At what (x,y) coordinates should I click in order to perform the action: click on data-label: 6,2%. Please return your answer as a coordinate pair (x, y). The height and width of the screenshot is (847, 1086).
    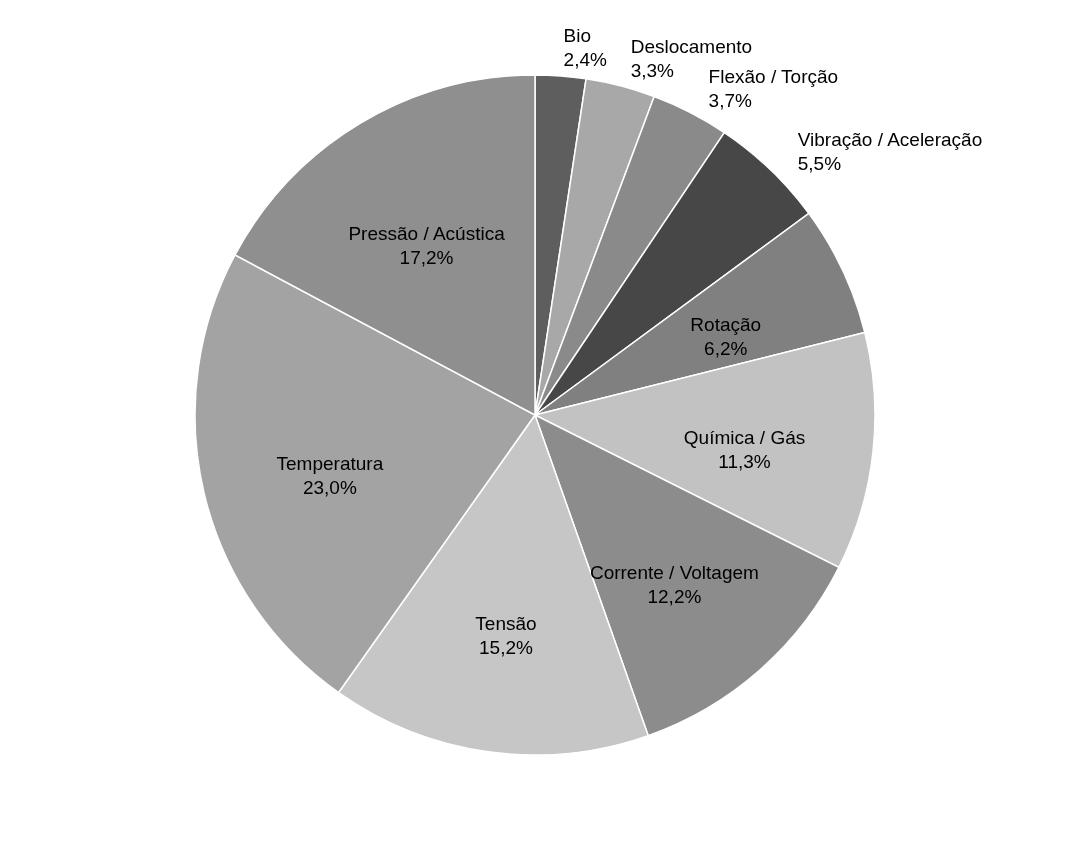
    Looking at the image, I should click on (726, 349).